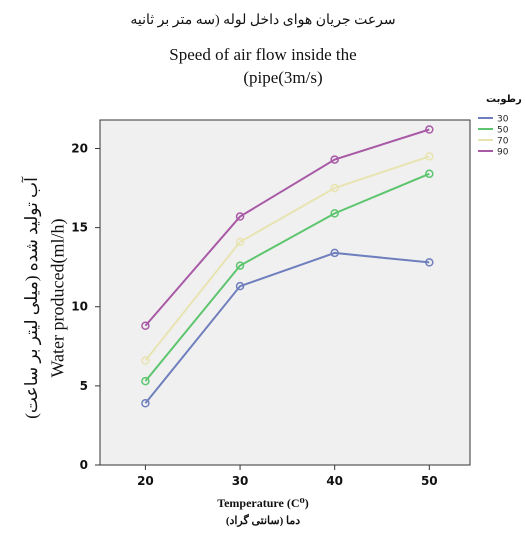  Describe the element at coordinates (334, 481) in the screenshot. I see `x-tick-label: 40` at that location.